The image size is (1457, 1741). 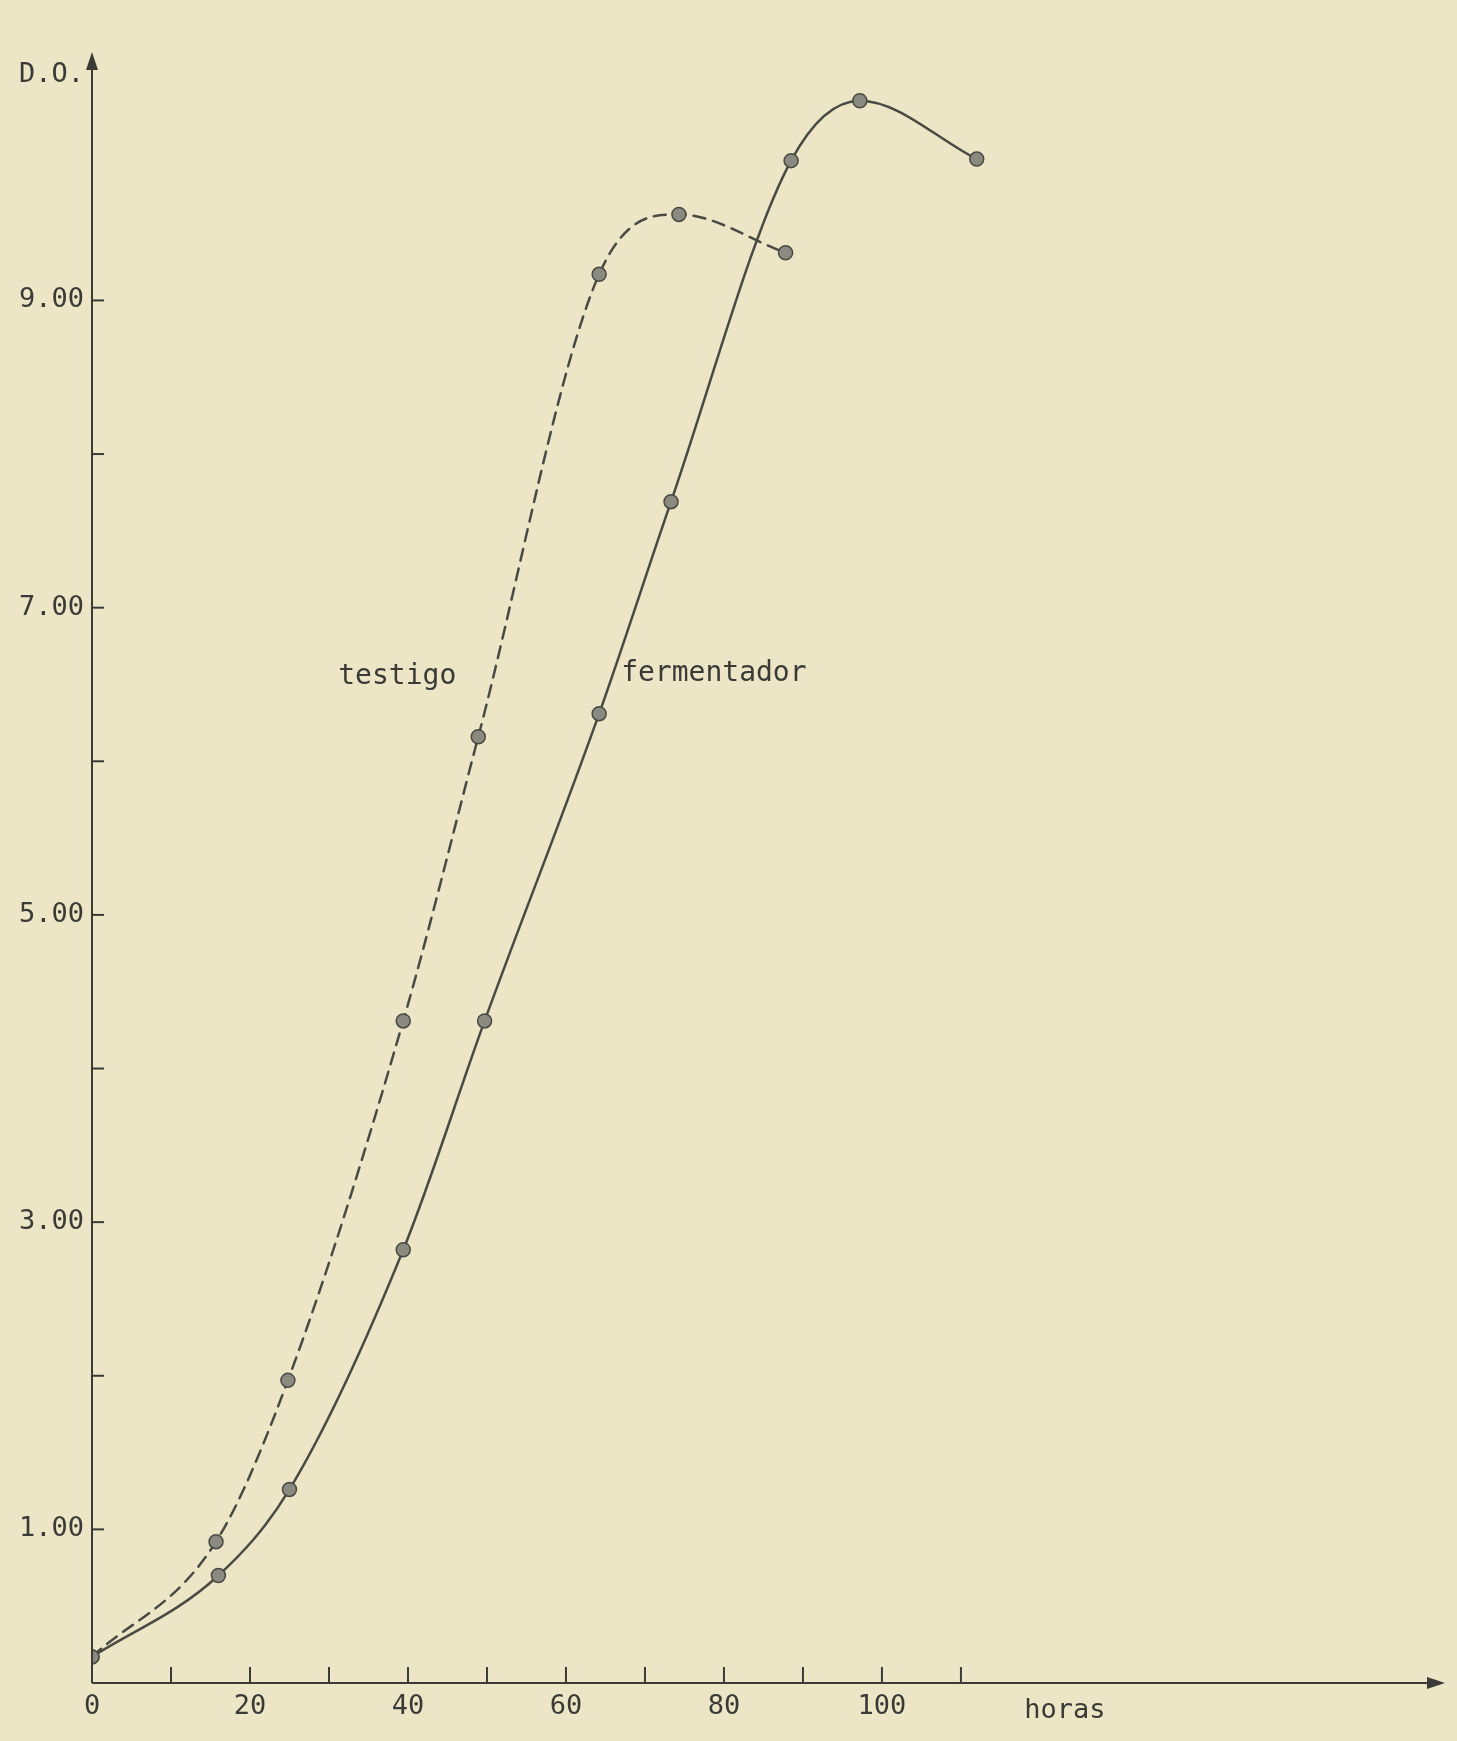 I want to click on y-tick-label: 3.00, so click(x=51, y=1220).